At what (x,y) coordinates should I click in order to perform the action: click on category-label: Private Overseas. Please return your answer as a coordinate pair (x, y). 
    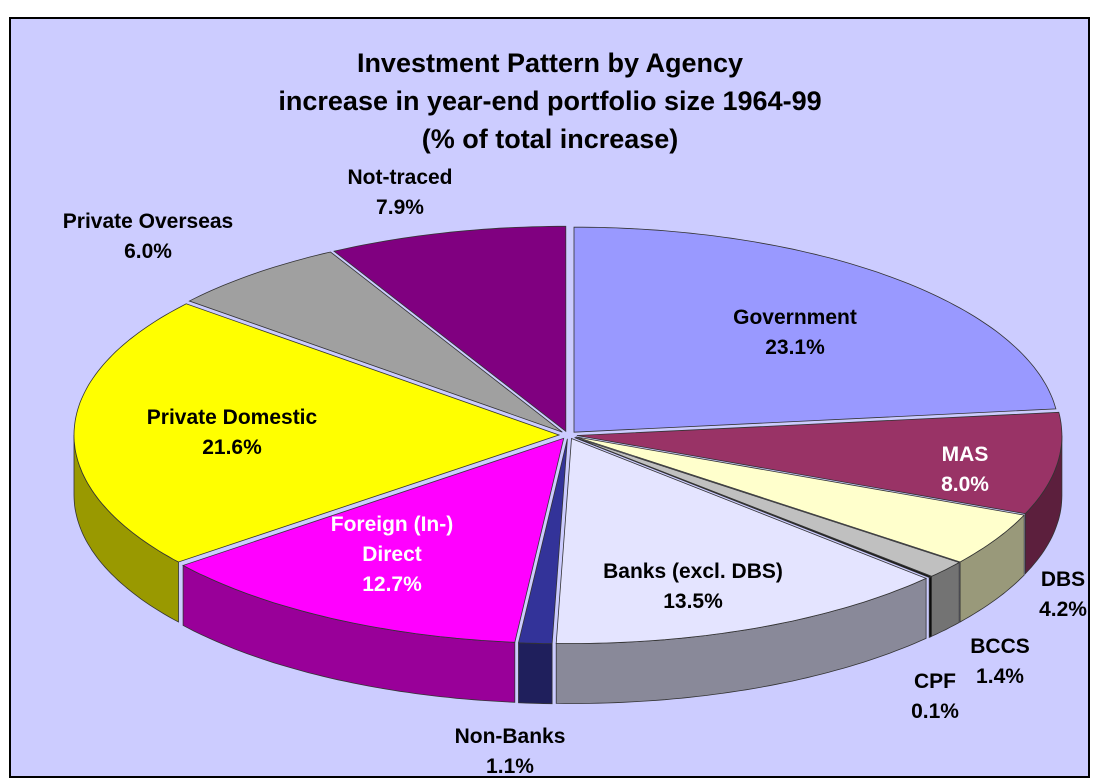
    Looking at the image, I should click on (148, 221).